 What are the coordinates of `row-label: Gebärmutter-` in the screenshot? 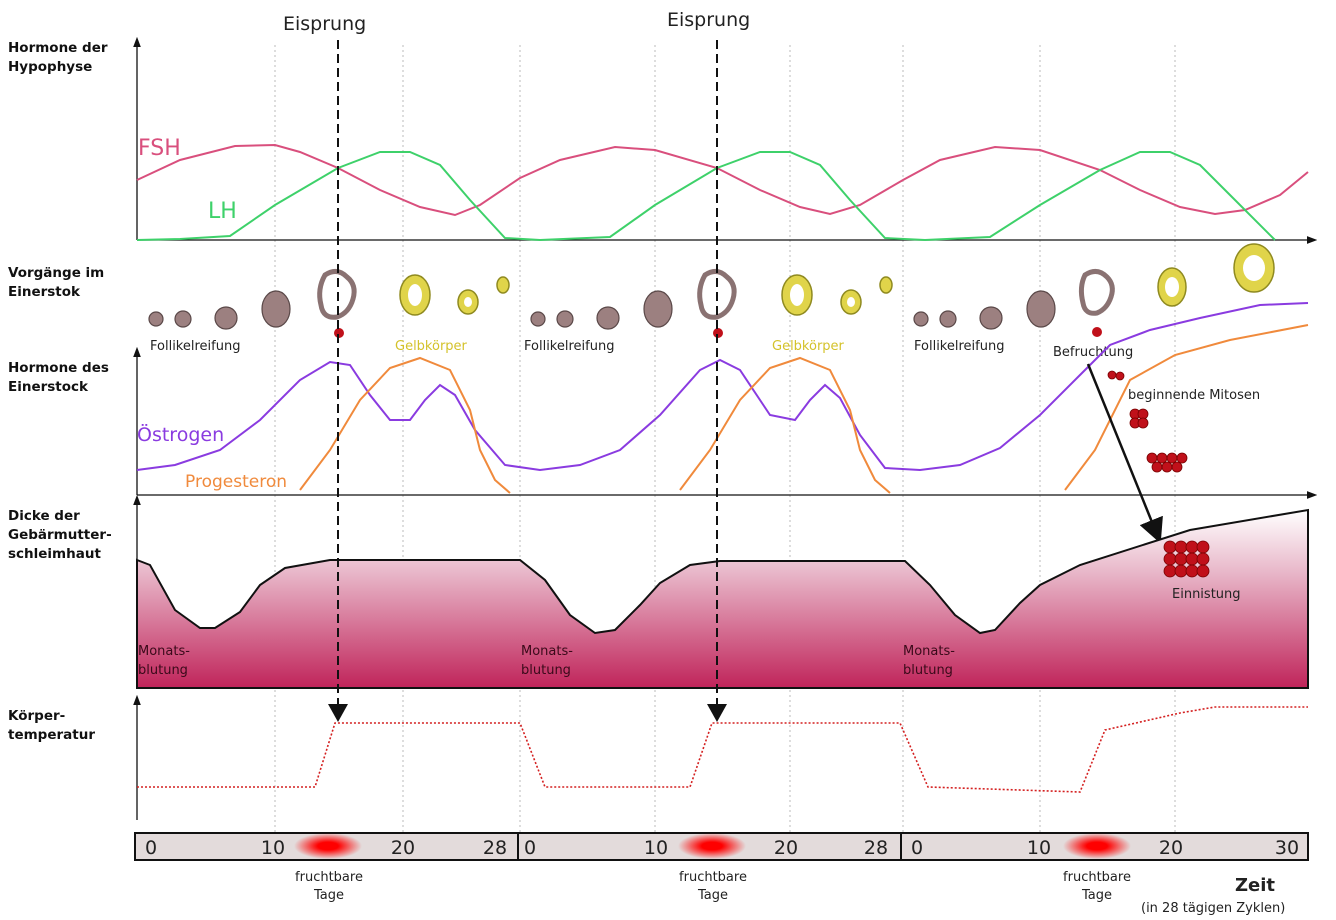 It's located at (60, 535).